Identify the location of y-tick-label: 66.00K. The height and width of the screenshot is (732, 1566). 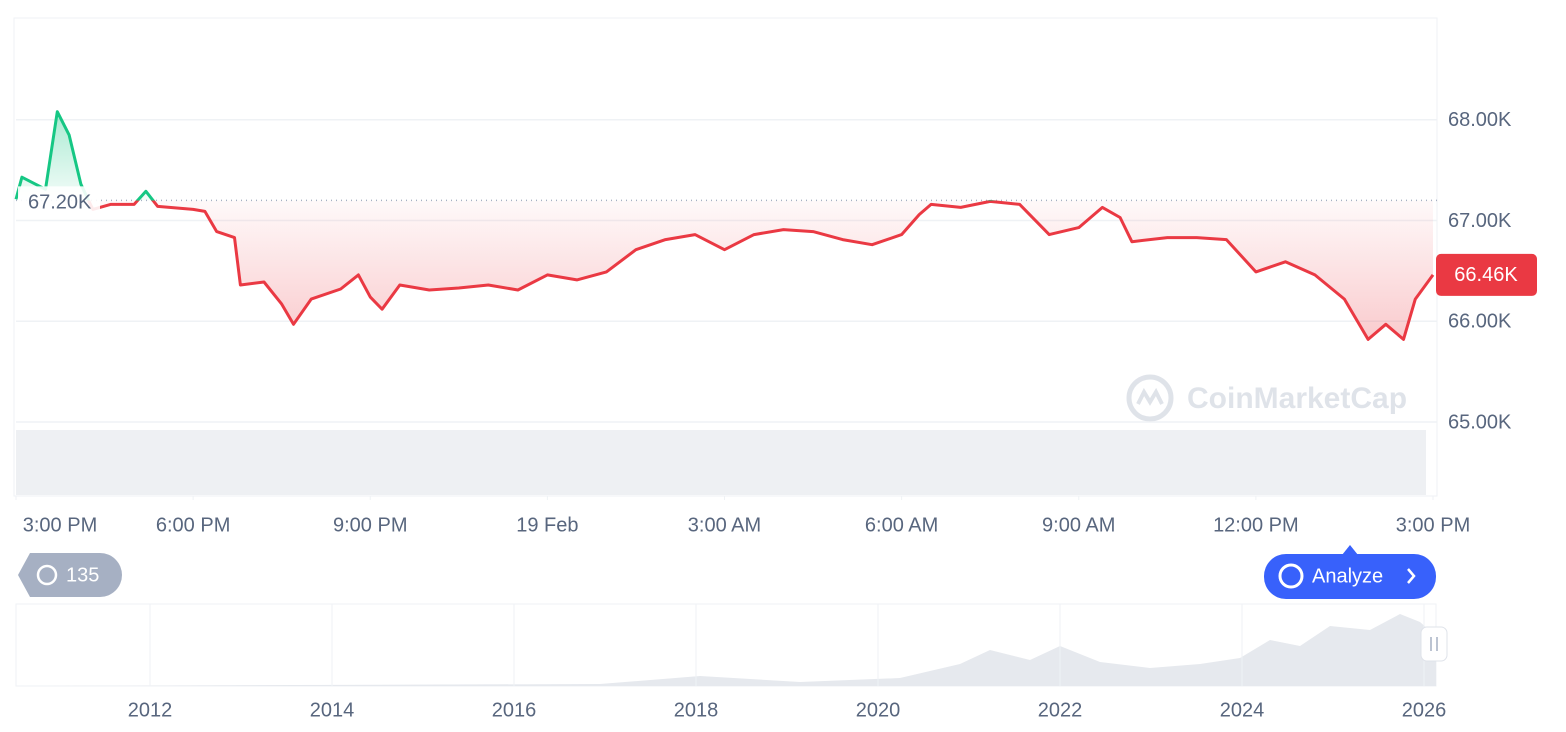
(1480, 322).